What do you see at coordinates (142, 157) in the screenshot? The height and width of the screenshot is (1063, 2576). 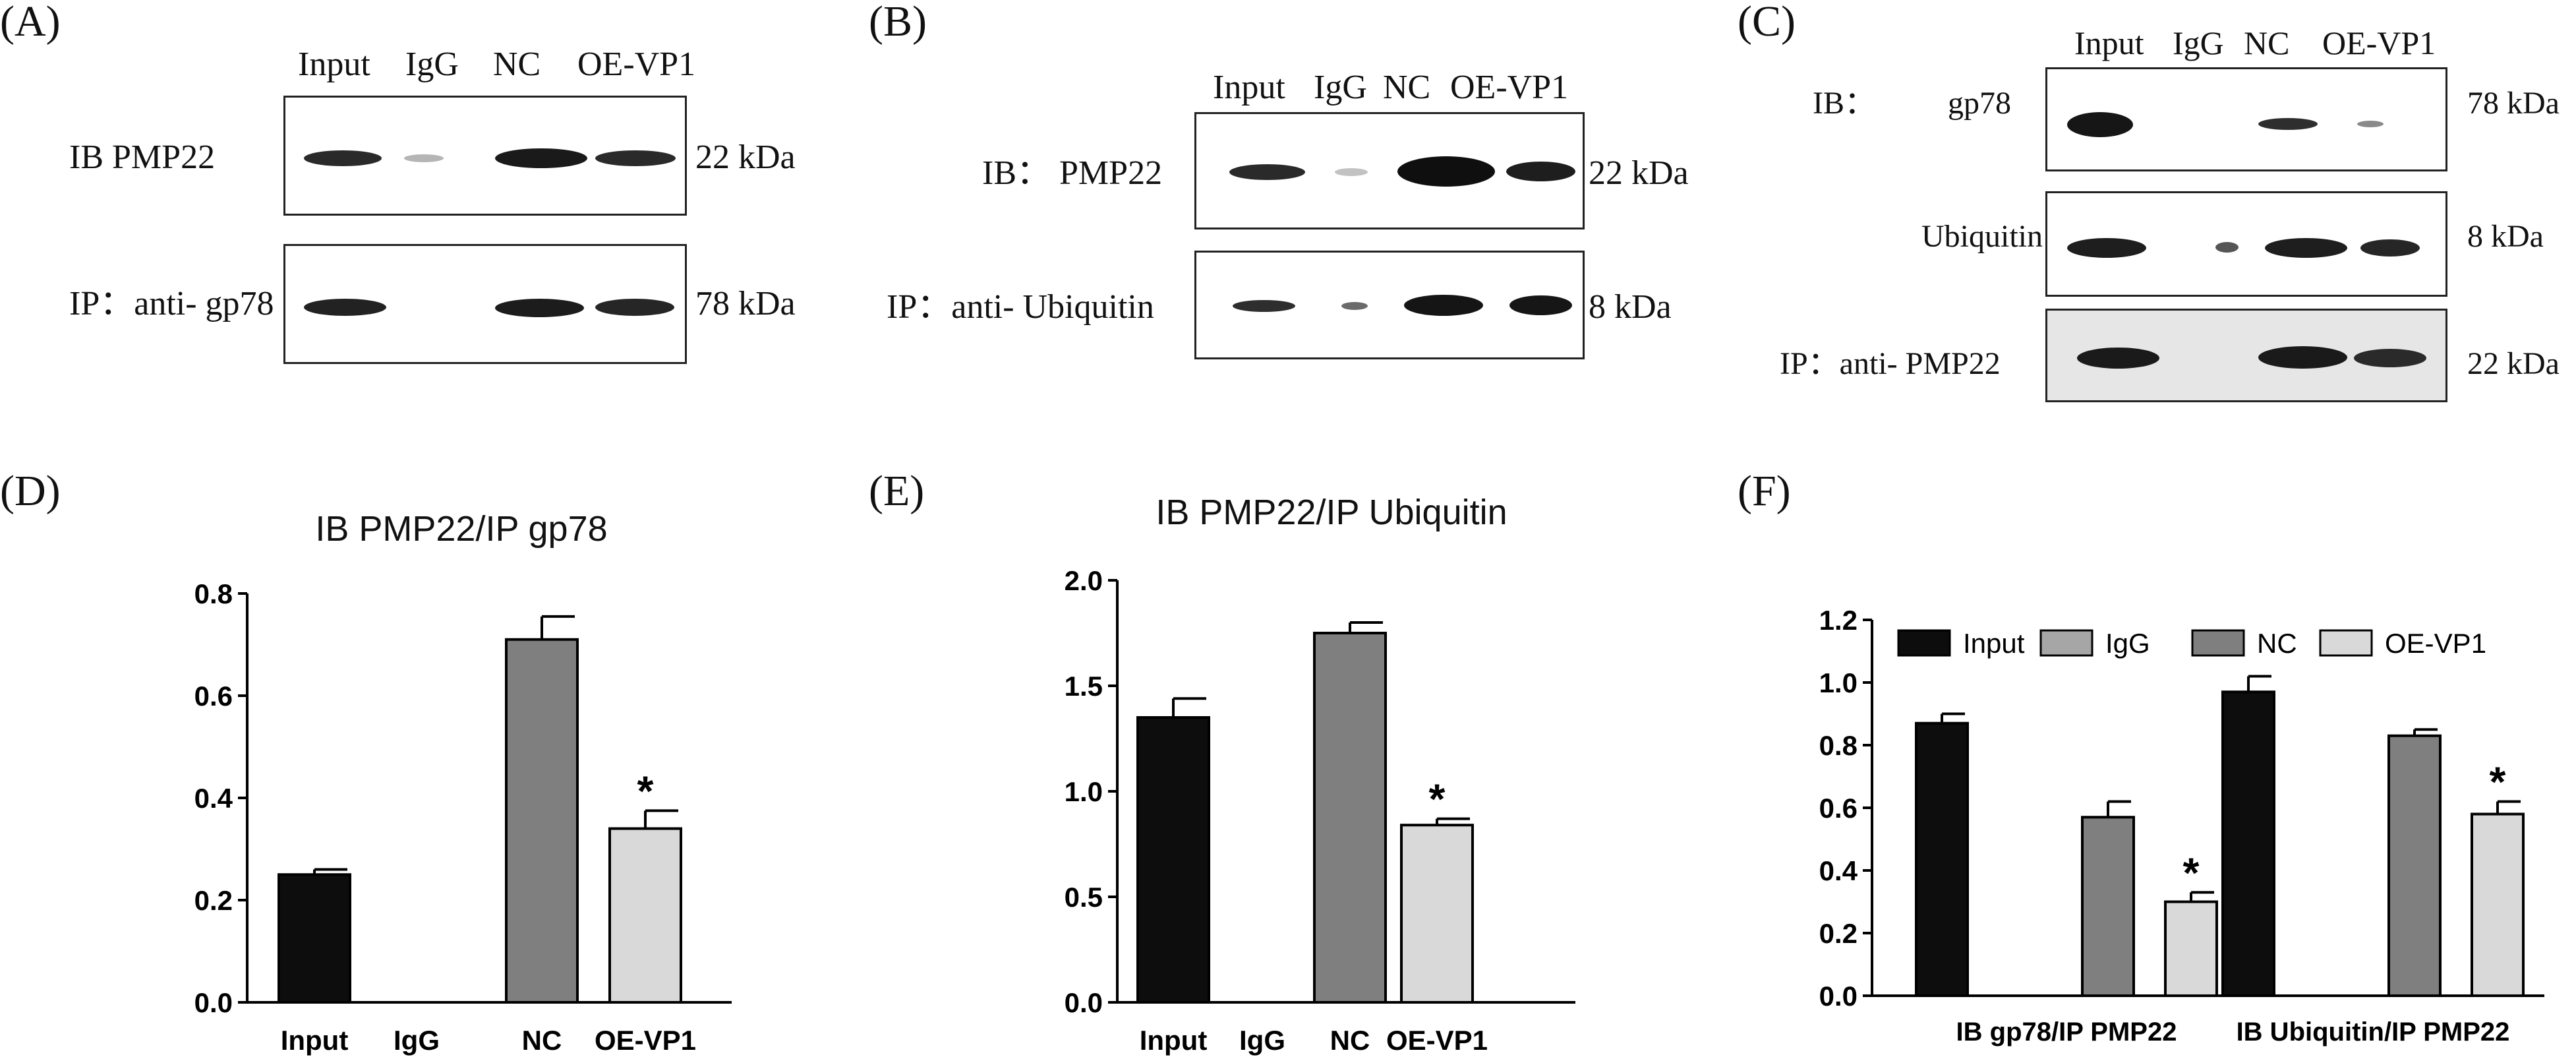 I see `blot-row-label: IB PMP22` at bounding box center [142, 157].